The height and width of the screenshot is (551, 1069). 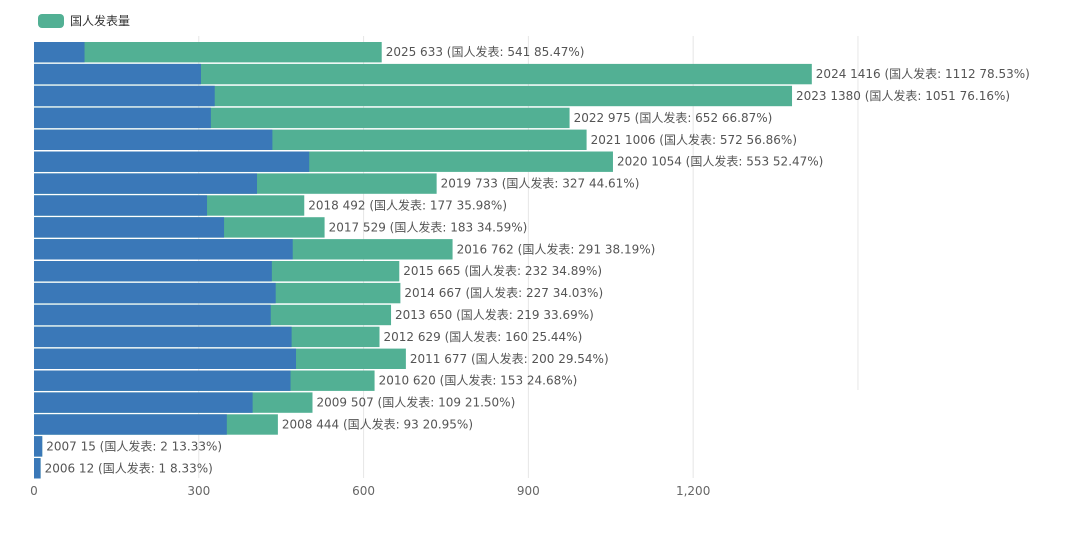 I want to click on x-tick-label: 600, so click(x=363, y=491).